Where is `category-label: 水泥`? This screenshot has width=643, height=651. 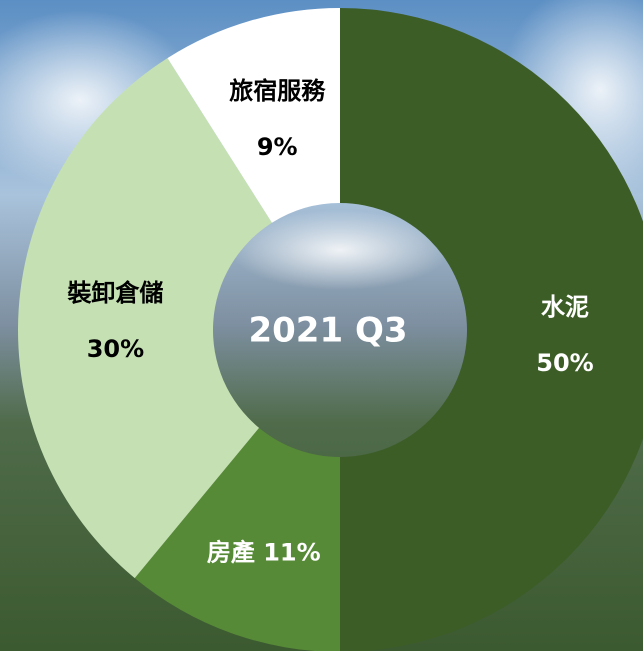
category-label: 水泥 is located at coordinates (565, 307).